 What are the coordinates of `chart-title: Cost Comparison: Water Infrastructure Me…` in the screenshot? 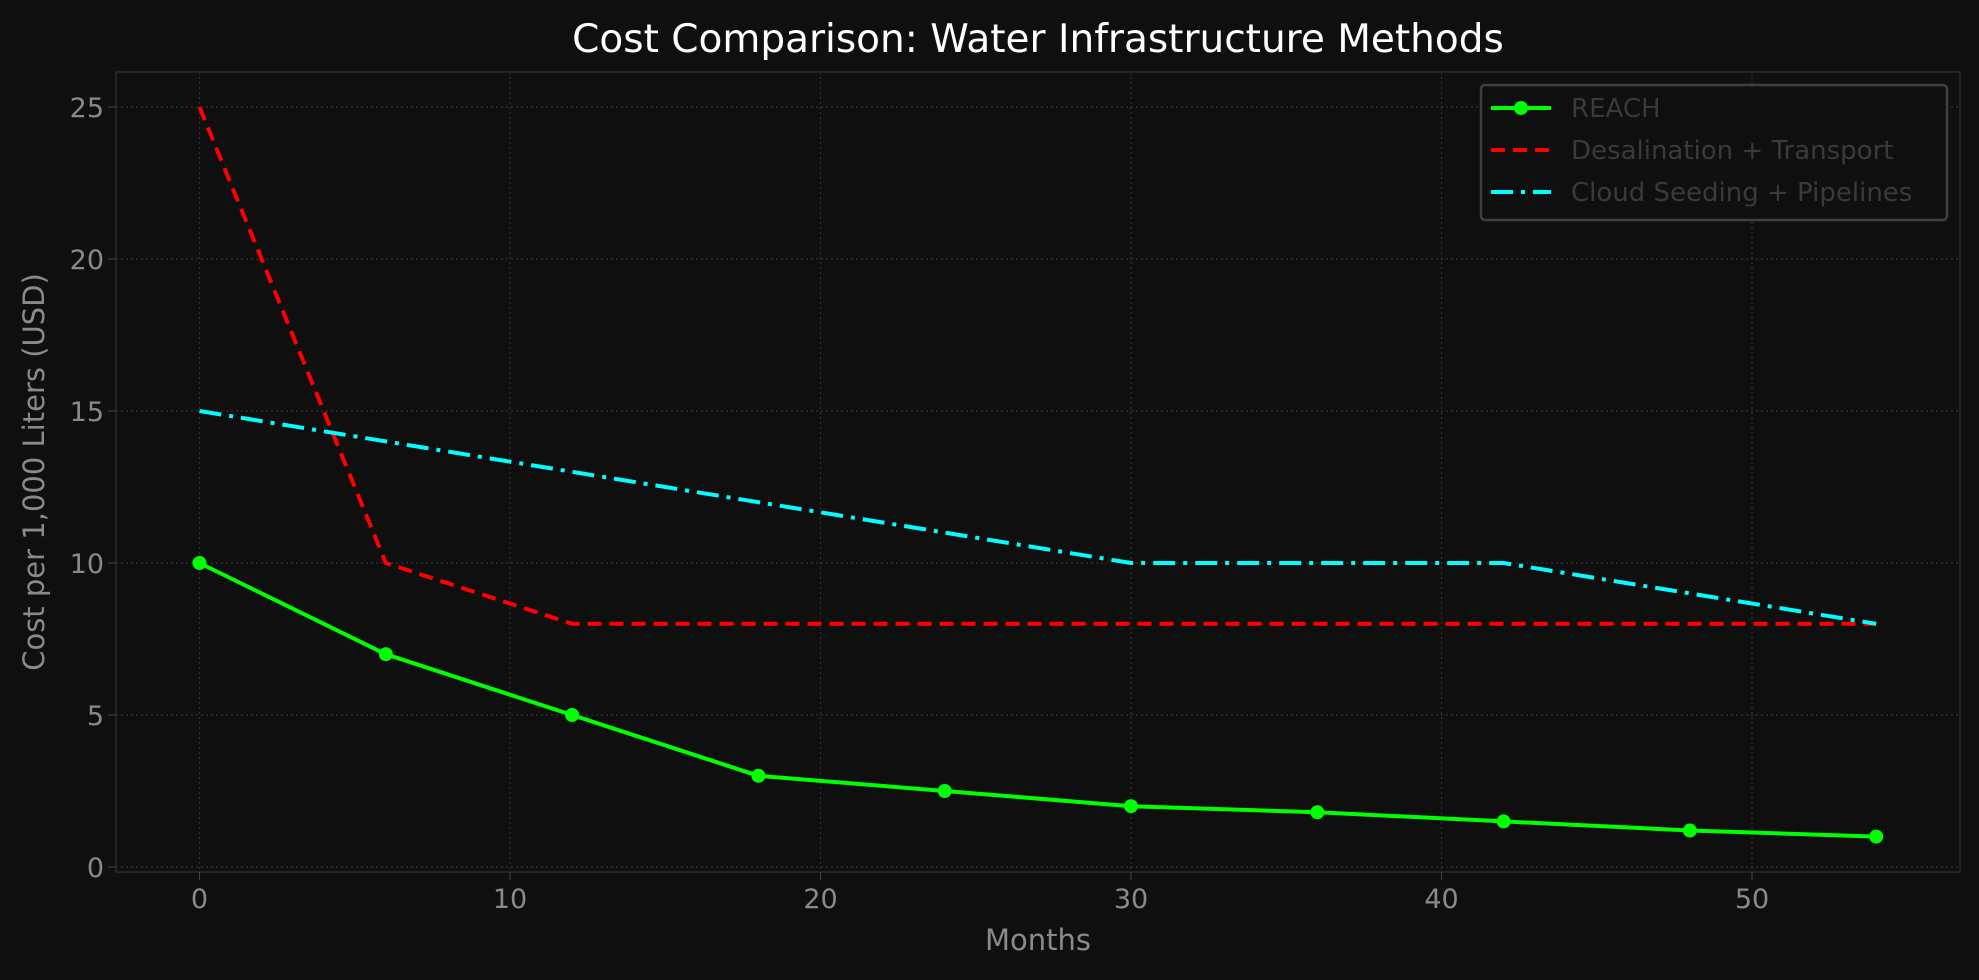 It's located at (1038, 39).